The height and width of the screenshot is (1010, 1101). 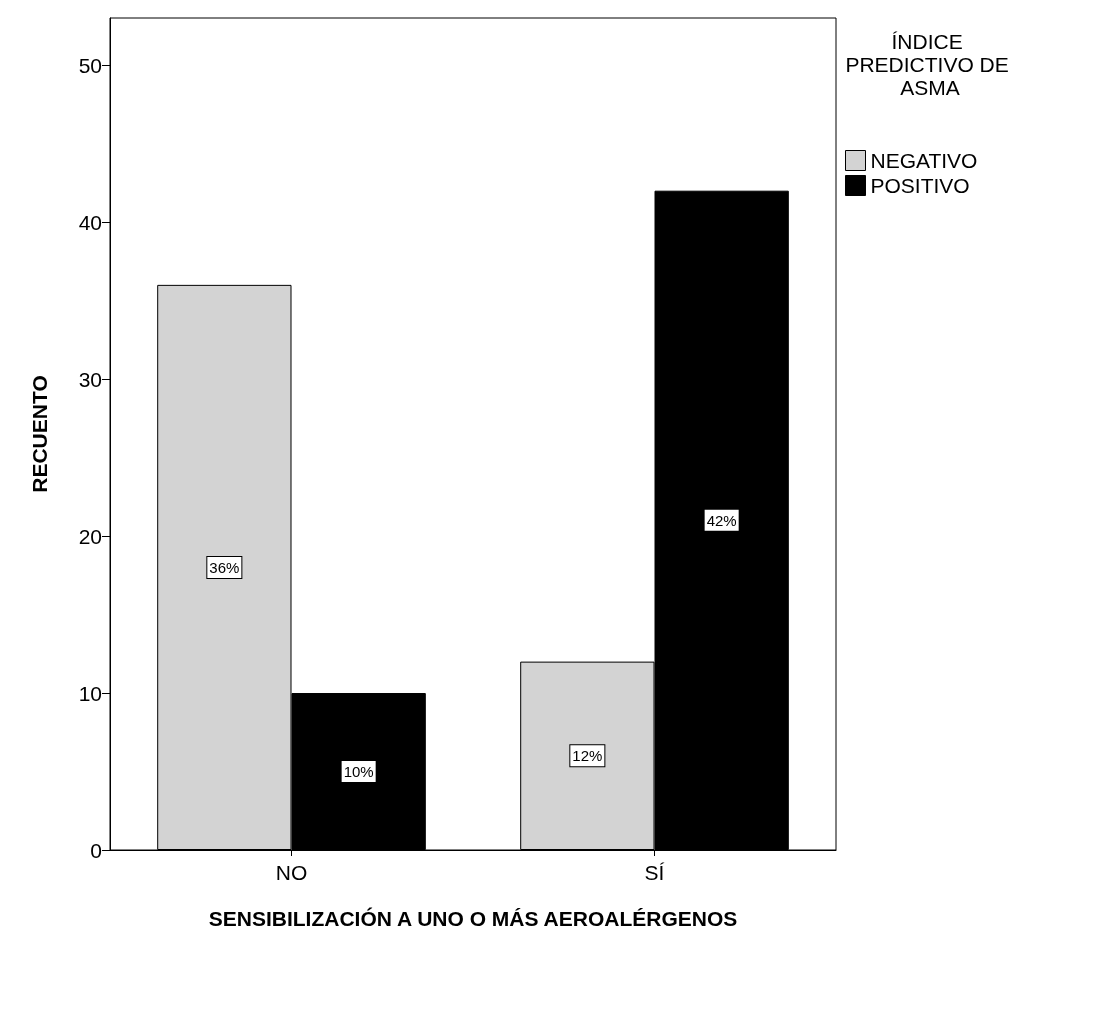 I want to click on y-axis-title: RECUENTO, so click(x=39, y=434).